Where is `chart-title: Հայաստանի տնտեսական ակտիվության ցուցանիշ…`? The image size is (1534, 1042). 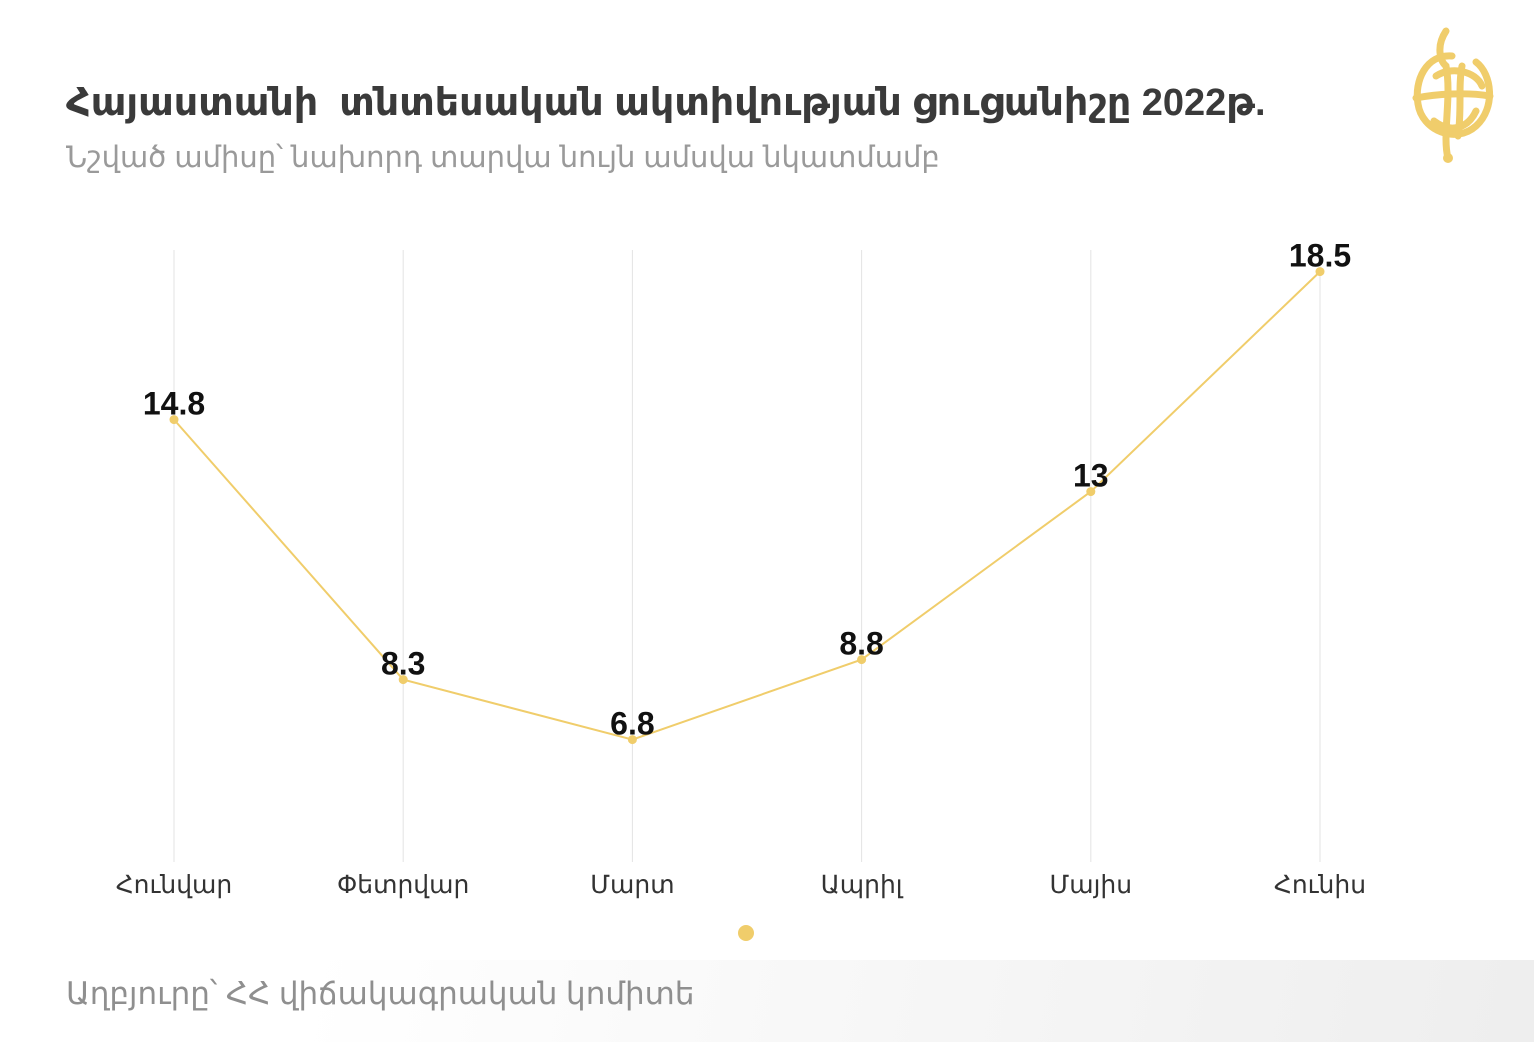 chart-title: Հայաստանի տնտեսական ակտիվության ցուցանիշ… is located at coordinates (666, 103).